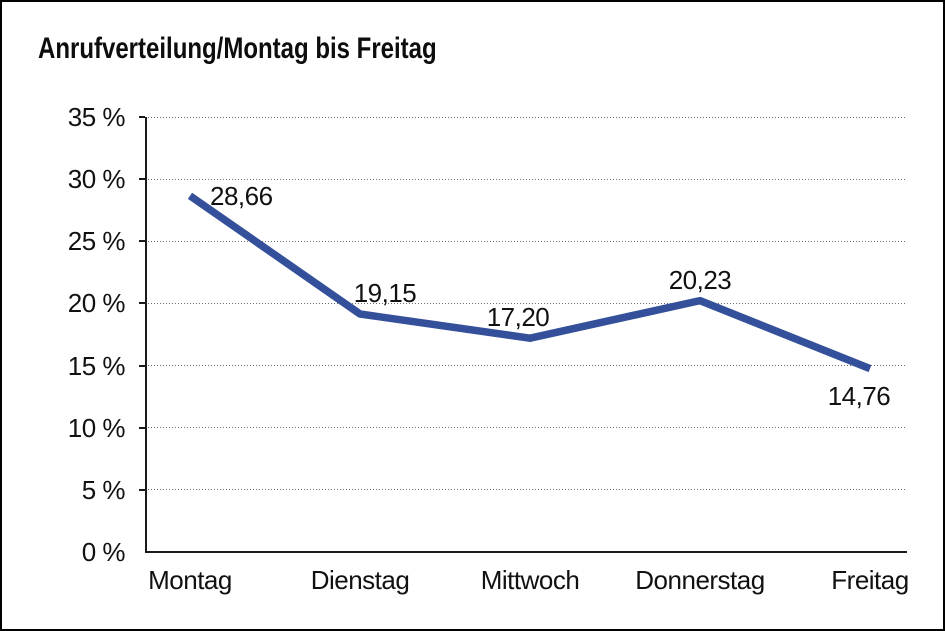  Describe the element at coordinates (859, 395) in the screenshot. I see `data-point-label: 14,76` at that location.